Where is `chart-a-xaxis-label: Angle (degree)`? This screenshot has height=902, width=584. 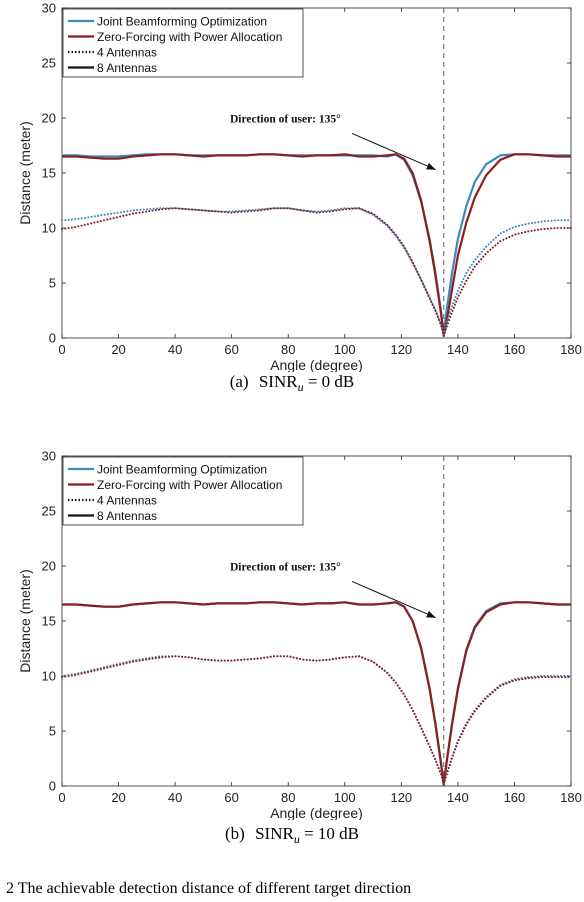
chart-a-xaxis-label: Angle (degree) is located at coordinates (316, 364).